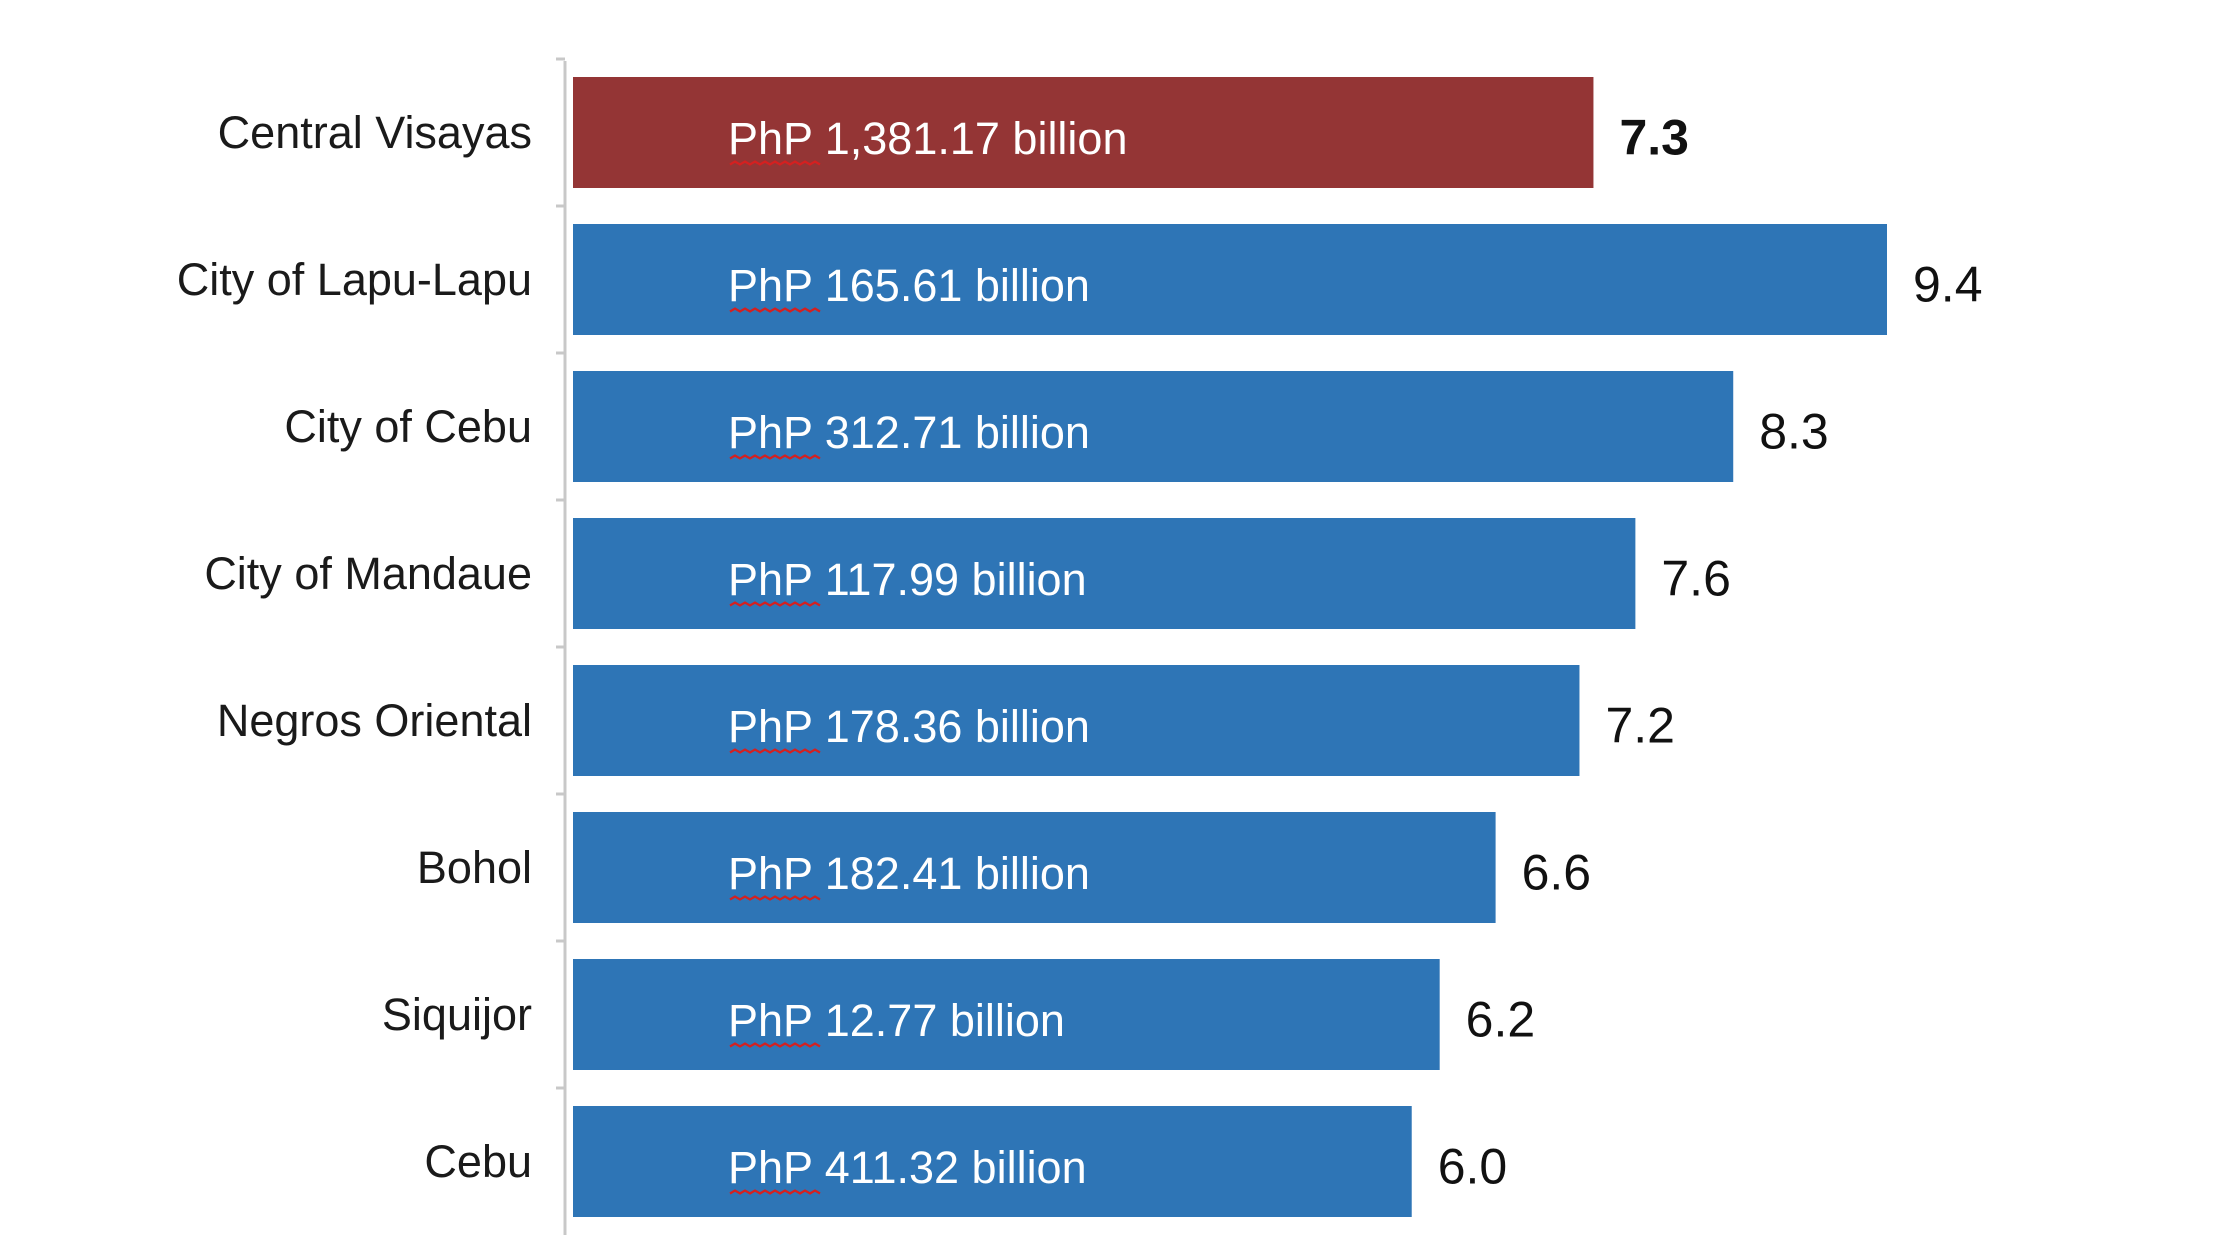  Describe the element at coordinates (1640, 726) in the screenshot. I see `value-label: 7.2` at that location.